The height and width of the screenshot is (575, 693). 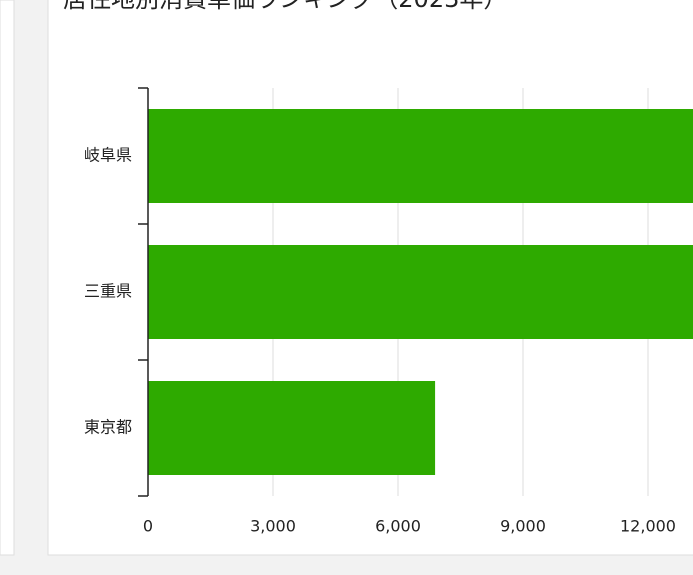 What do you see at coordinates (523, 526) in the screenshot?
I see `x-tick-label: 9,000` at bounding box center [523, 526].